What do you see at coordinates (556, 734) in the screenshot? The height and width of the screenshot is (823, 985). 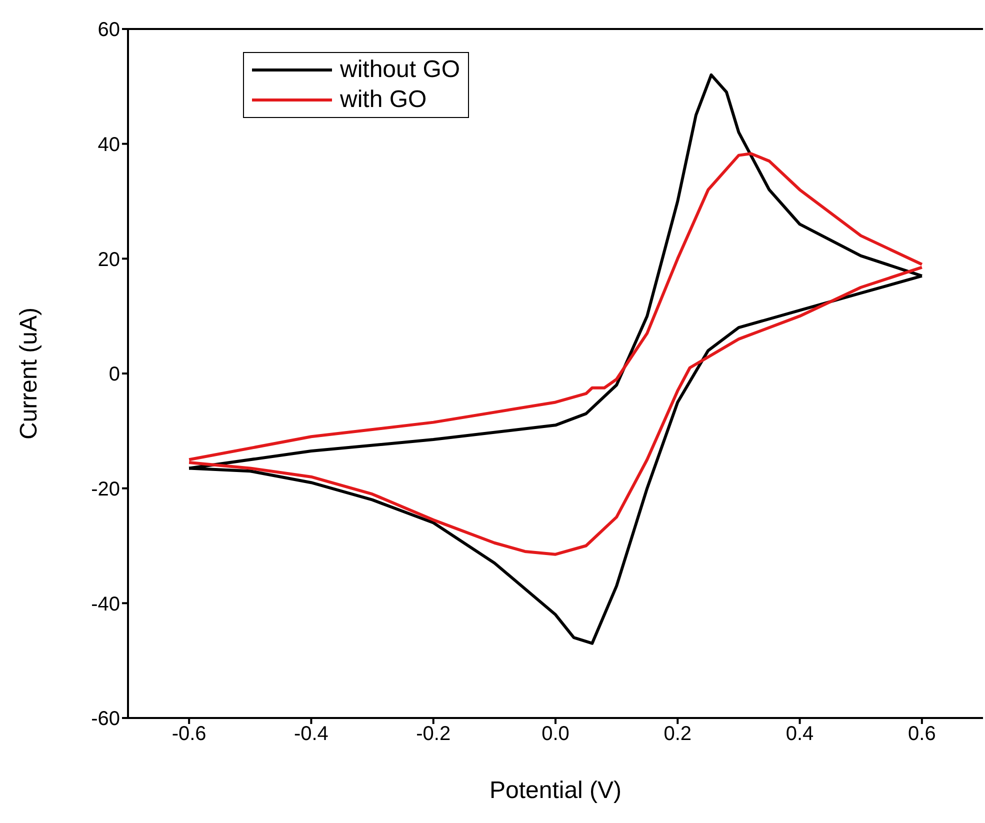 I see `x-tick-label: 0.0` at bounding box center [556, 734].